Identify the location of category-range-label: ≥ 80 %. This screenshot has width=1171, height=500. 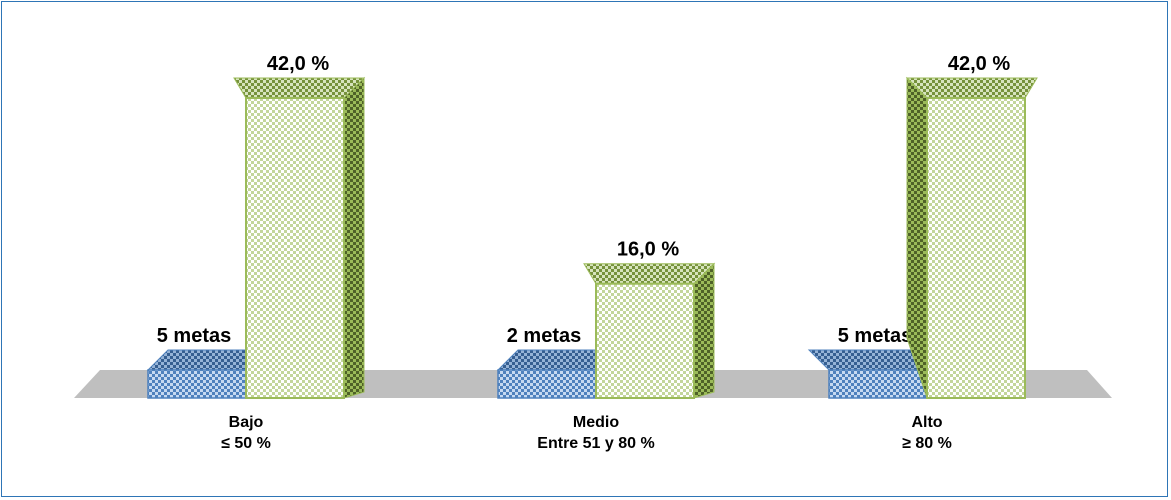
(927, 443).